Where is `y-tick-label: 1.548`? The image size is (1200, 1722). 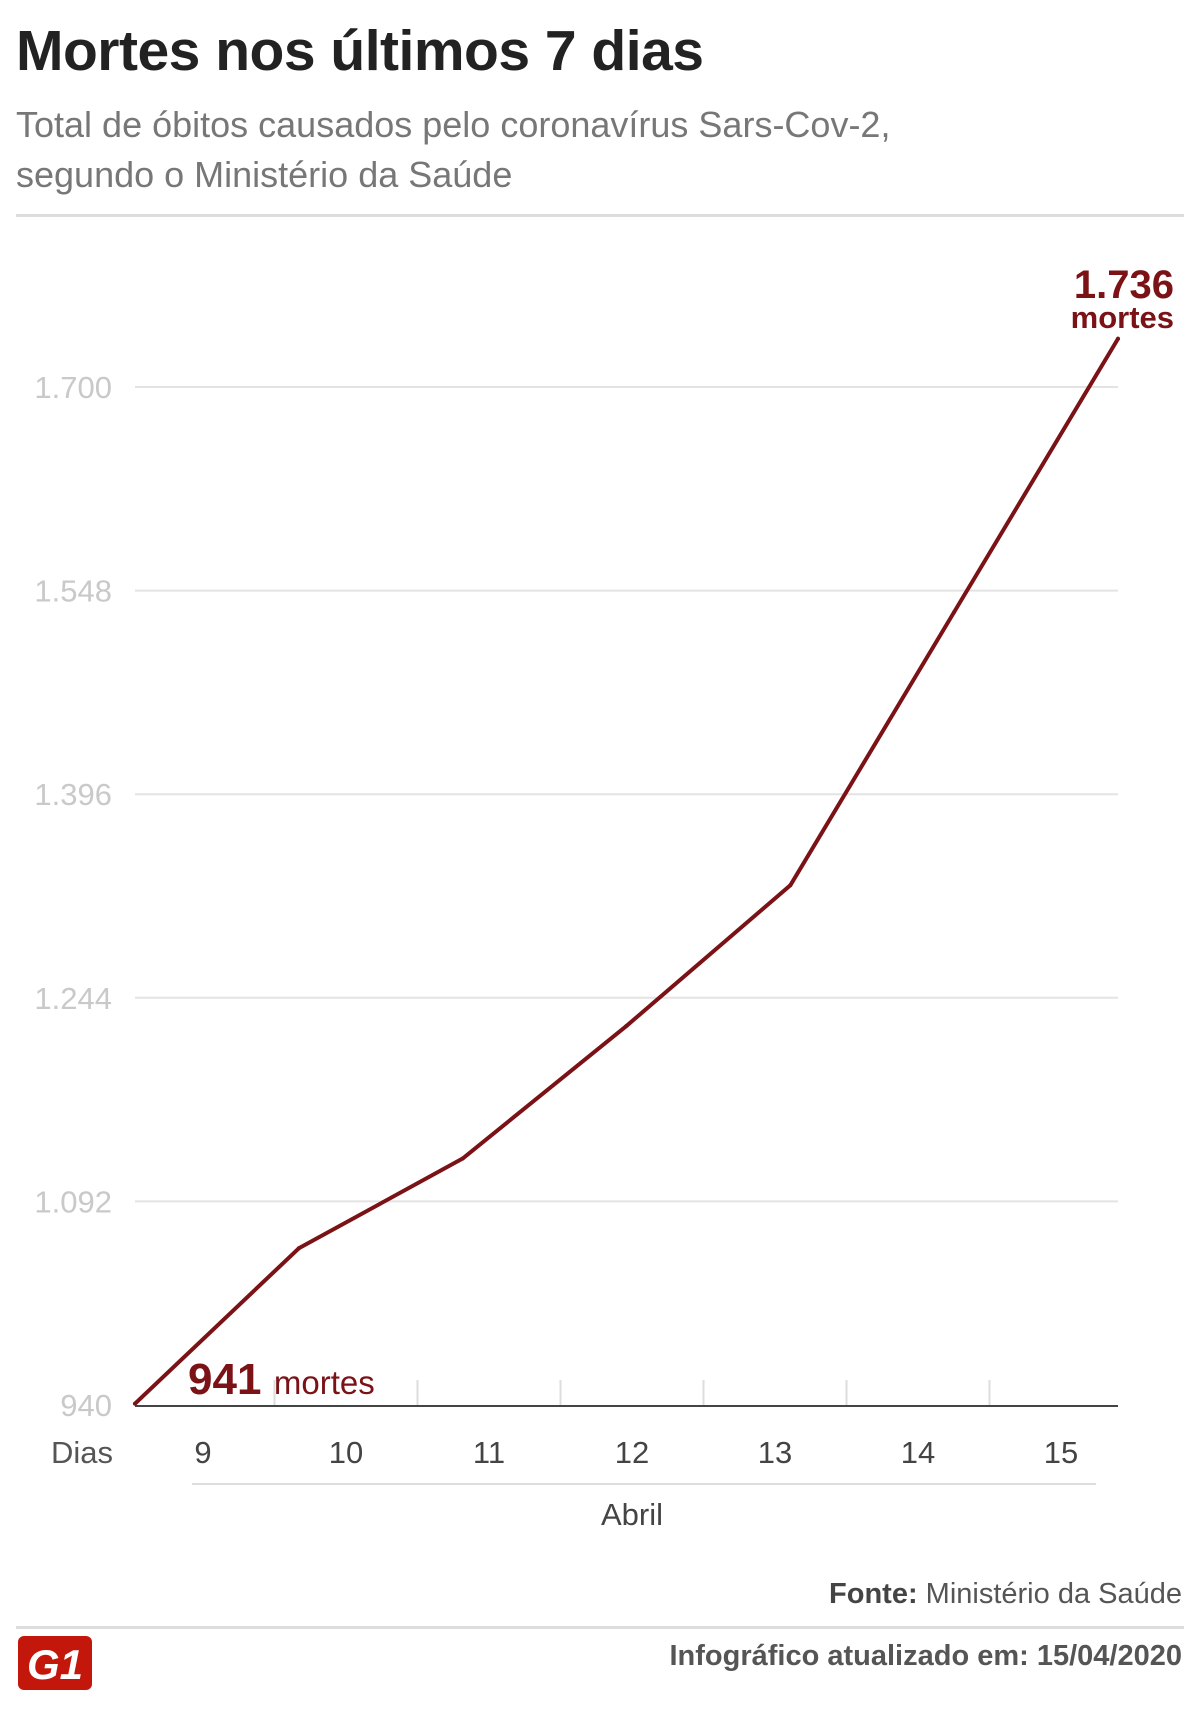
y-tick-label: 1.548 is located at coordinates (73, 591).